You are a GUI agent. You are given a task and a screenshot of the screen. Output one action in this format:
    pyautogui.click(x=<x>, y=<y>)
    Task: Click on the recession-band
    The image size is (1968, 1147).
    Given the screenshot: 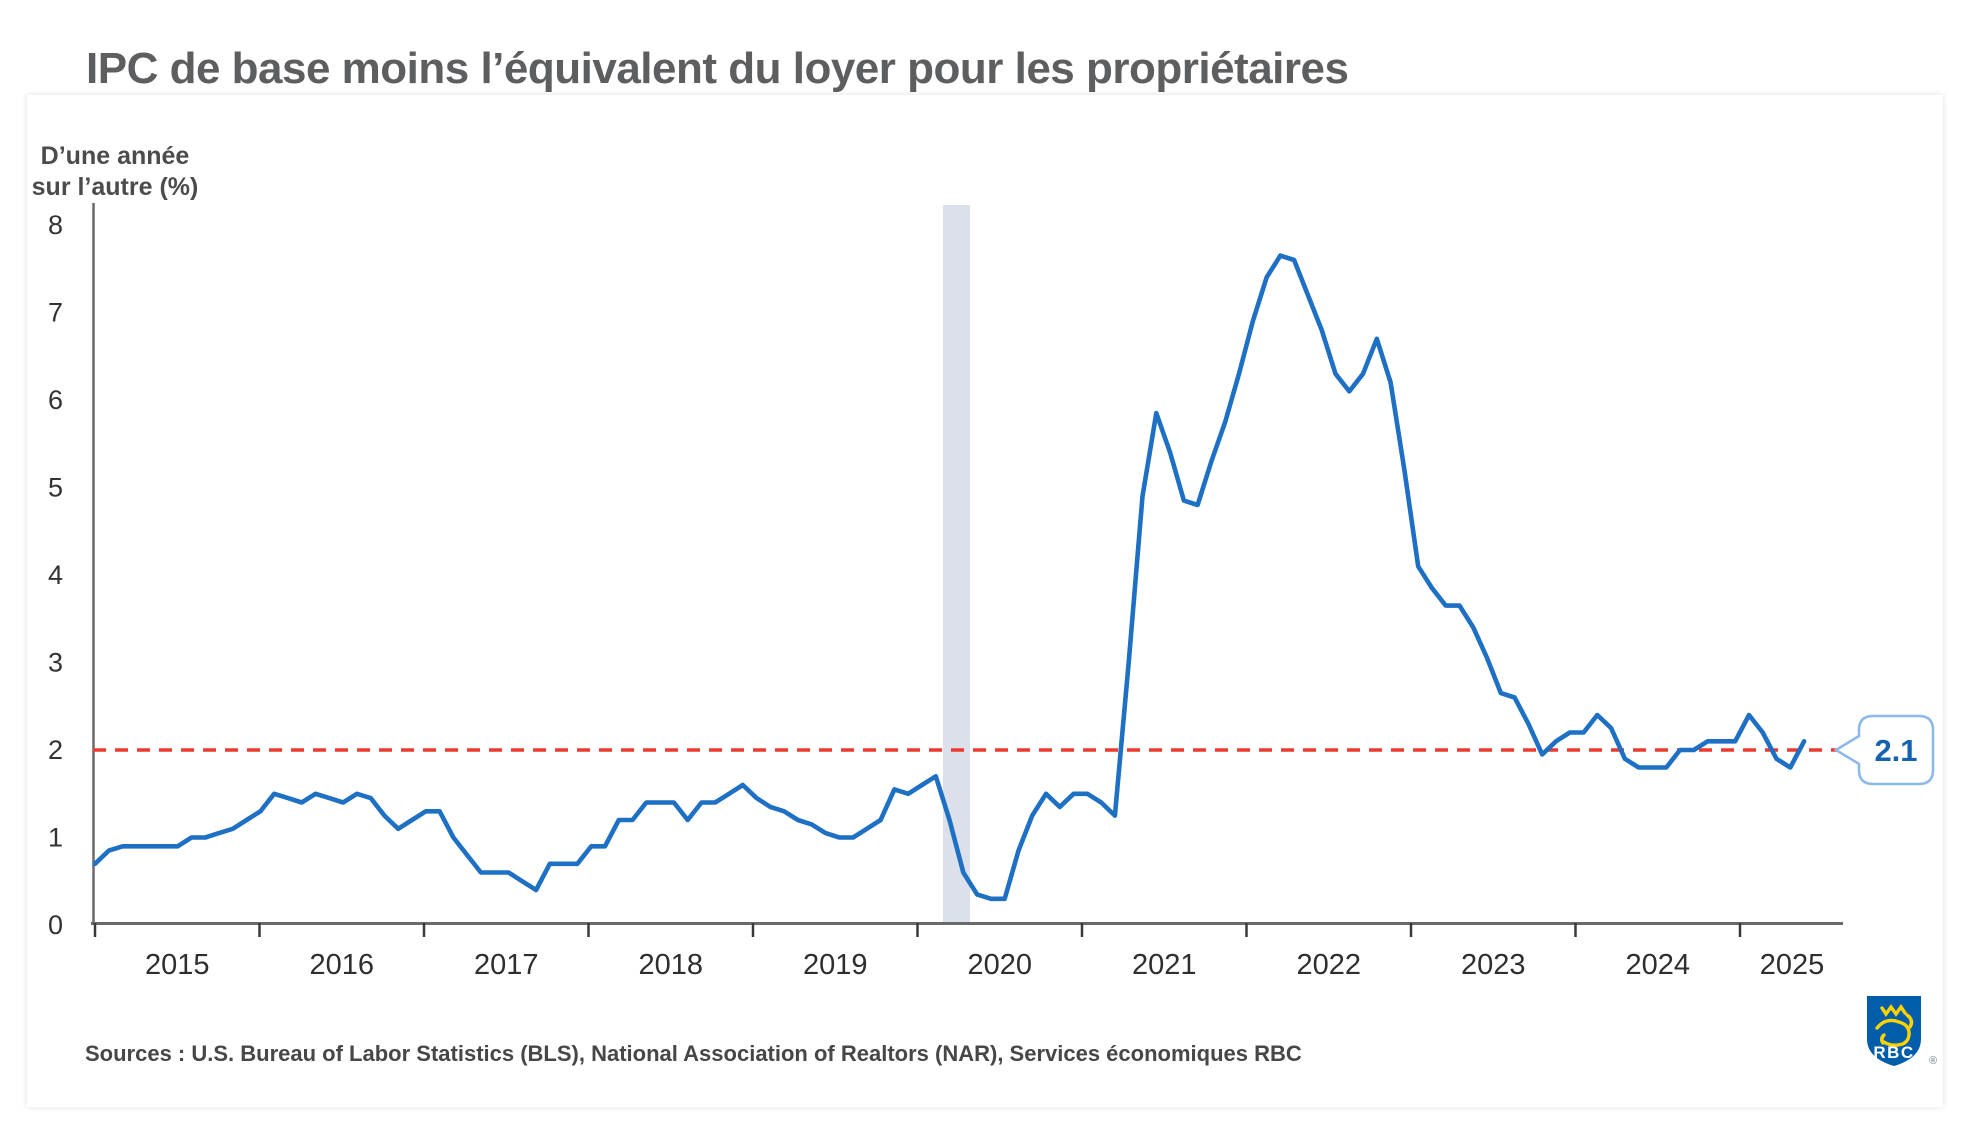 What is the action you would take?
    pyautogui.click(x=956, y=564)
    